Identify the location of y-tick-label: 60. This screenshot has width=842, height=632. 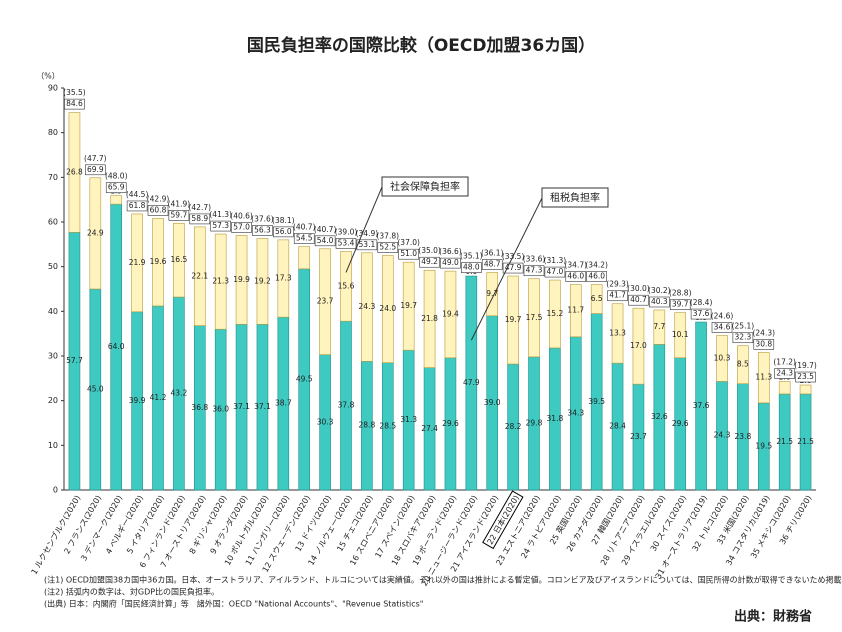
(53, 222).